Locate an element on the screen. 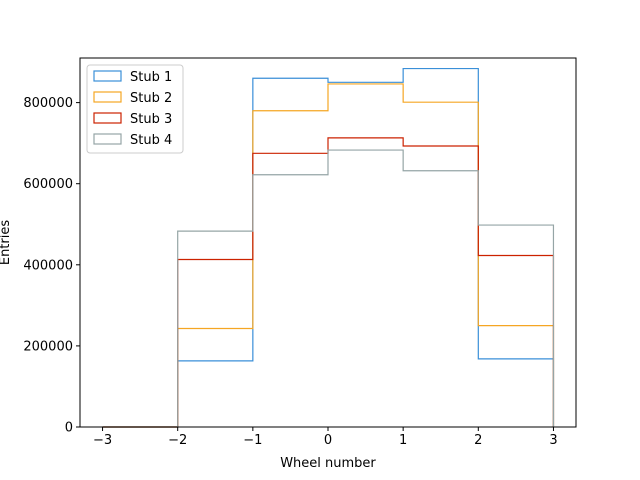 The width and height of the screenshot is (640, 480). y-tick-label: 800000 is located at coordinates (48, 103).